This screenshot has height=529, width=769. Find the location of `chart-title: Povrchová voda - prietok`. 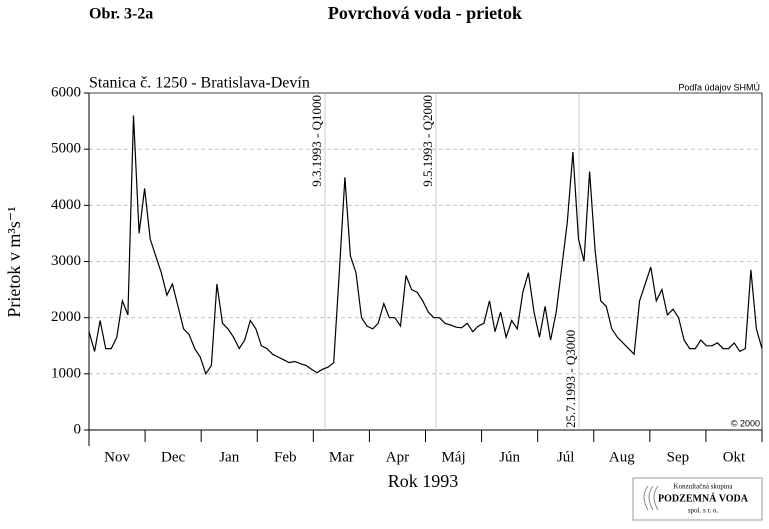

chart-title: Povrchová voda - prietok is located at coordinates (425, 13).